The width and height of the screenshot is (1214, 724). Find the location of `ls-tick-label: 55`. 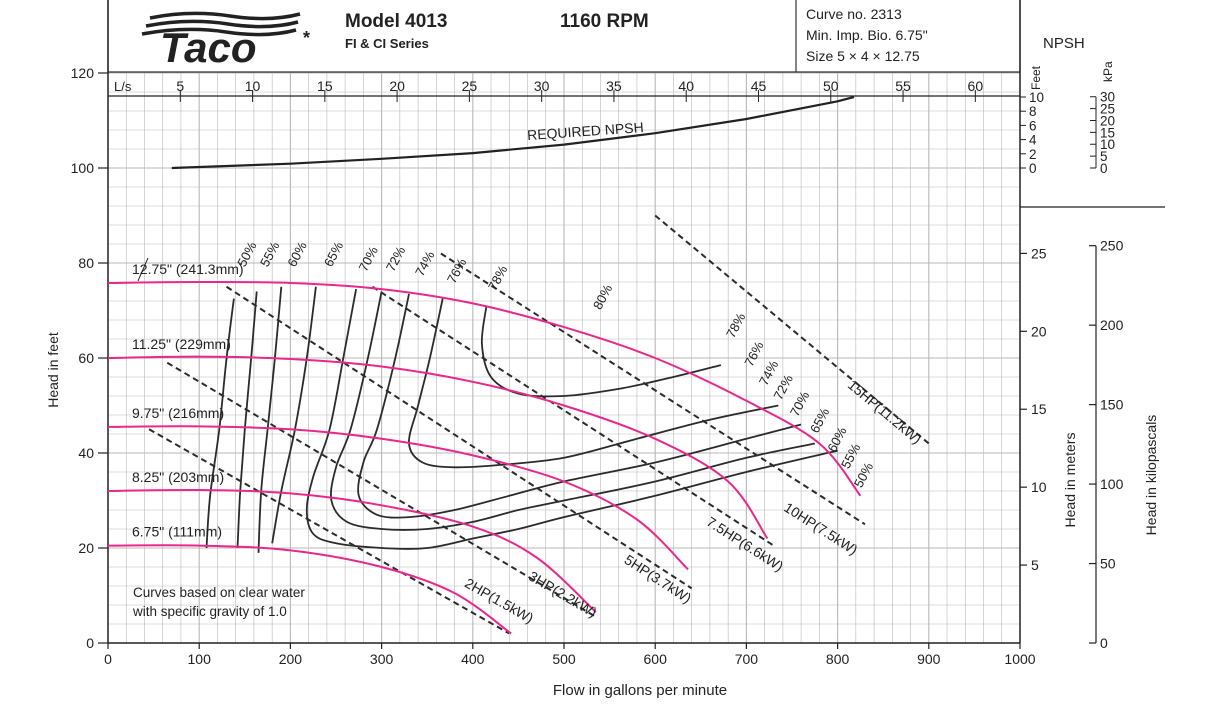

ls-tick-label: 55 is located at coordinates (903, 86).